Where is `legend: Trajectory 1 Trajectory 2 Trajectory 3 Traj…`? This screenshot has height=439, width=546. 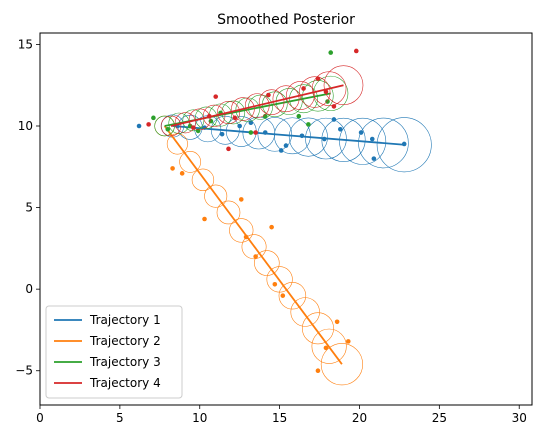
legend: Trajectory 1 Trajectory 2 Trajectory 3 Traj… is located at coordinates (114, 352).